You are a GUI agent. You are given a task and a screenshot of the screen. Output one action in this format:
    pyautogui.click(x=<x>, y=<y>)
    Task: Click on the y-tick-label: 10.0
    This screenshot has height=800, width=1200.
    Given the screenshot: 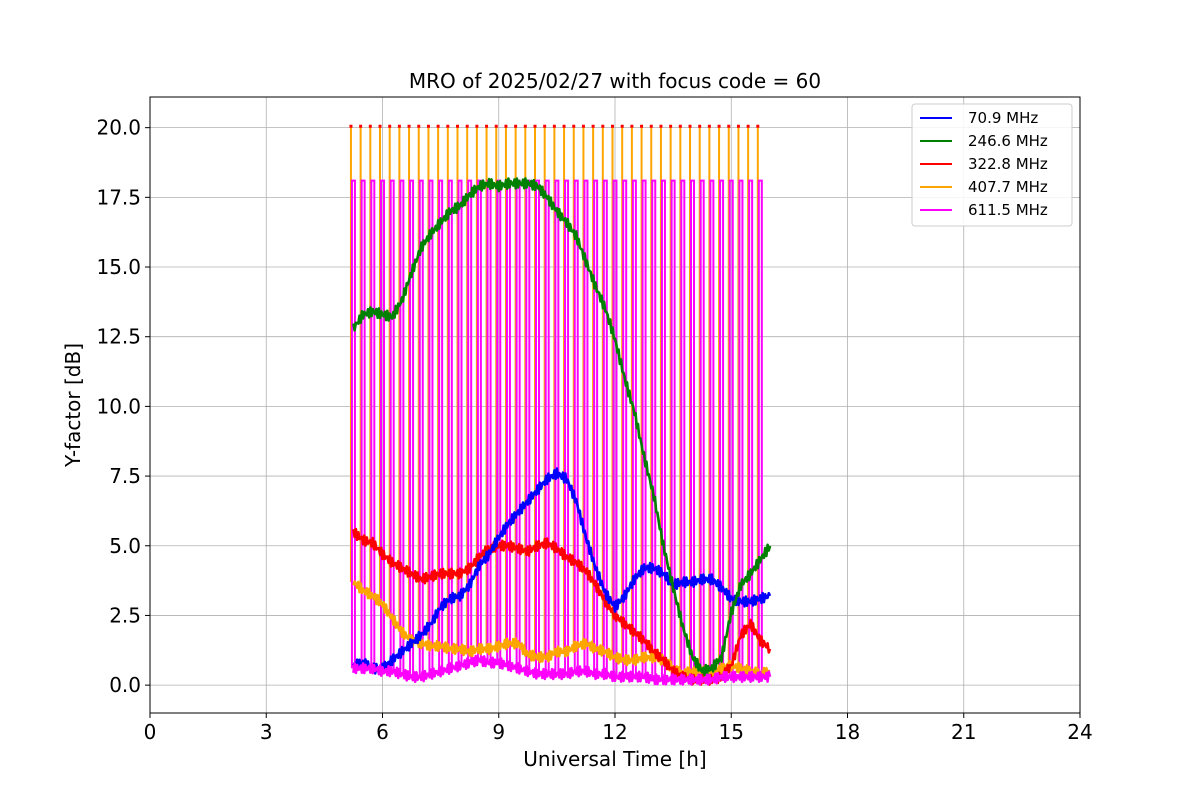 What is the action you would take?
    pyautogui.click(x=118, y=406)
    